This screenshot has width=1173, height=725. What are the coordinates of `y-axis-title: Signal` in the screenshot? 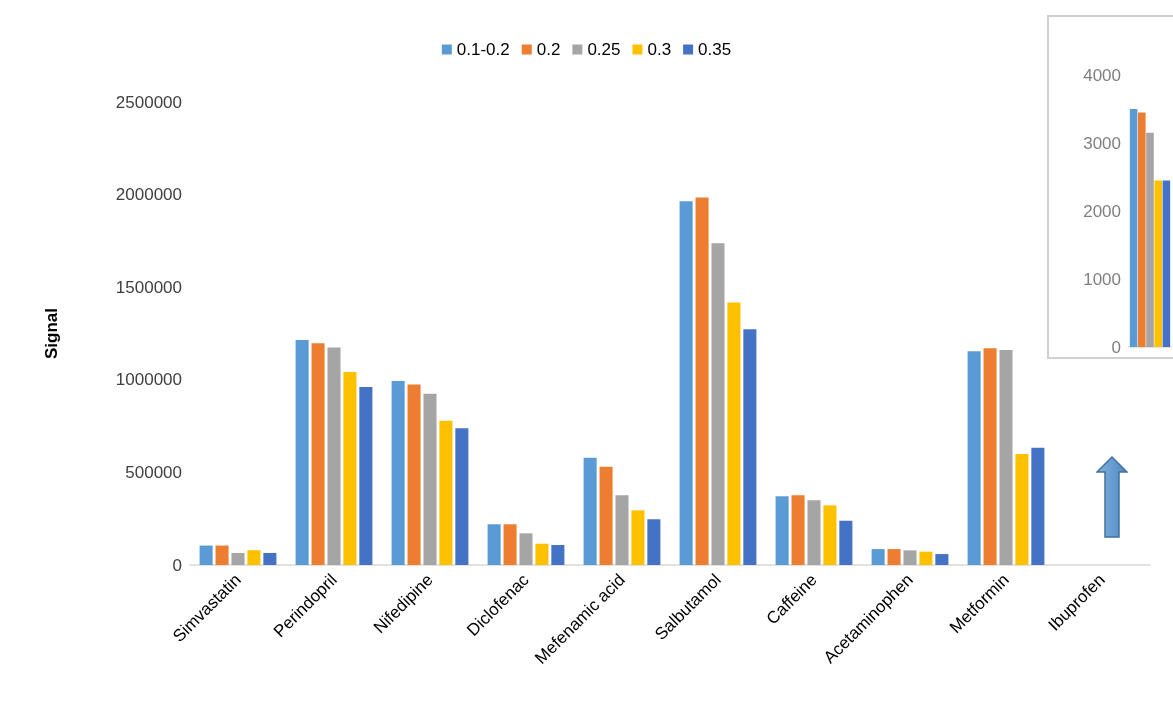 It's located at (51, 333).